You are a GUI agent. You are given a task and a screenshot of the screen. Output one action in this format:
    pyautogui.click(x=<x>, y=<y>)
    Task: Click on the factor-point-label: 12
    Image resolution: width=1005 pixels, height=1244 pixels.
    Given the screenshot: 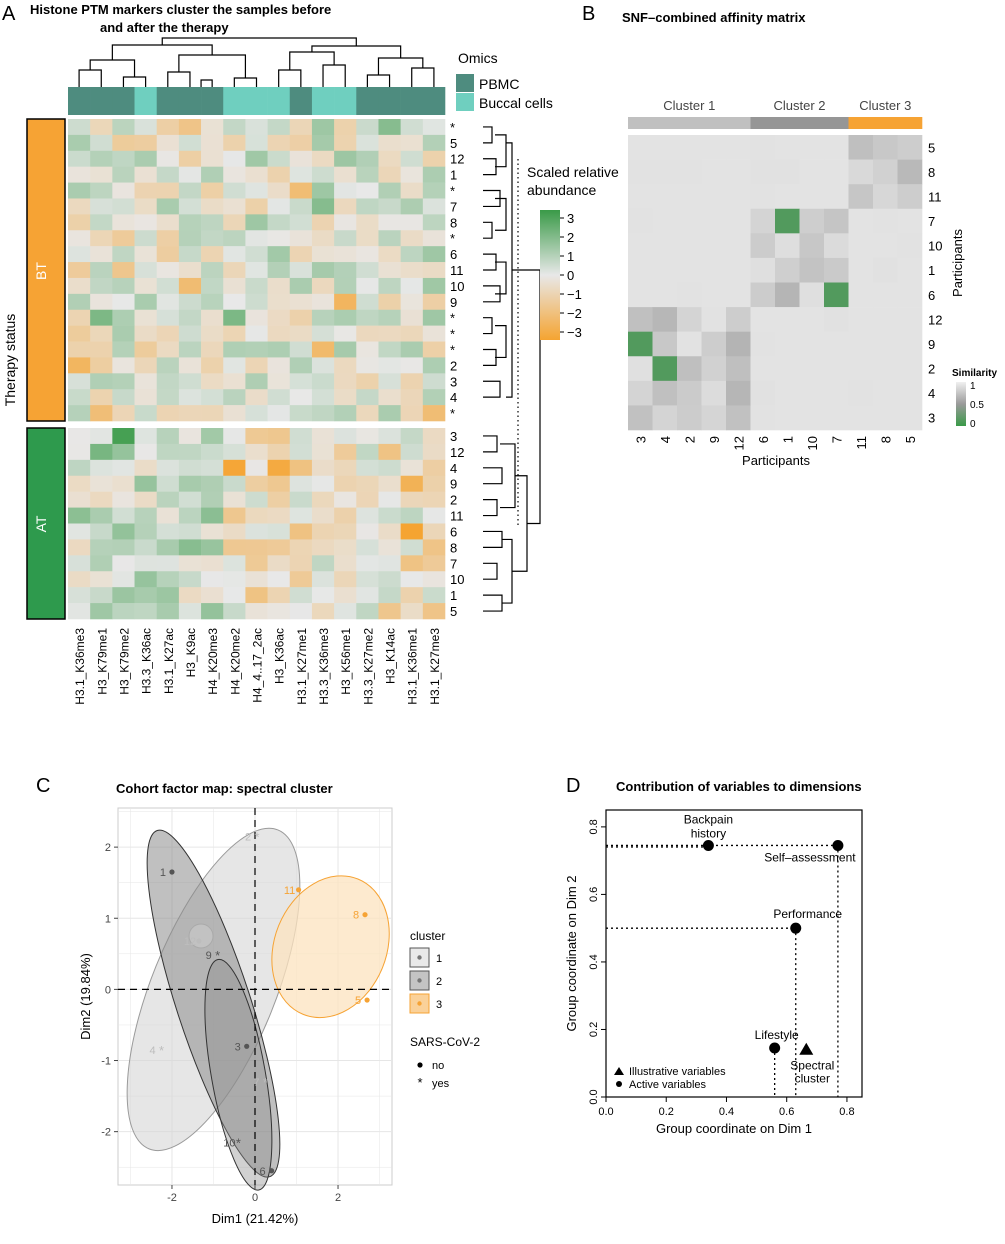 What is the action you would take?
    pyautogui.click(x=190, y=942)
    